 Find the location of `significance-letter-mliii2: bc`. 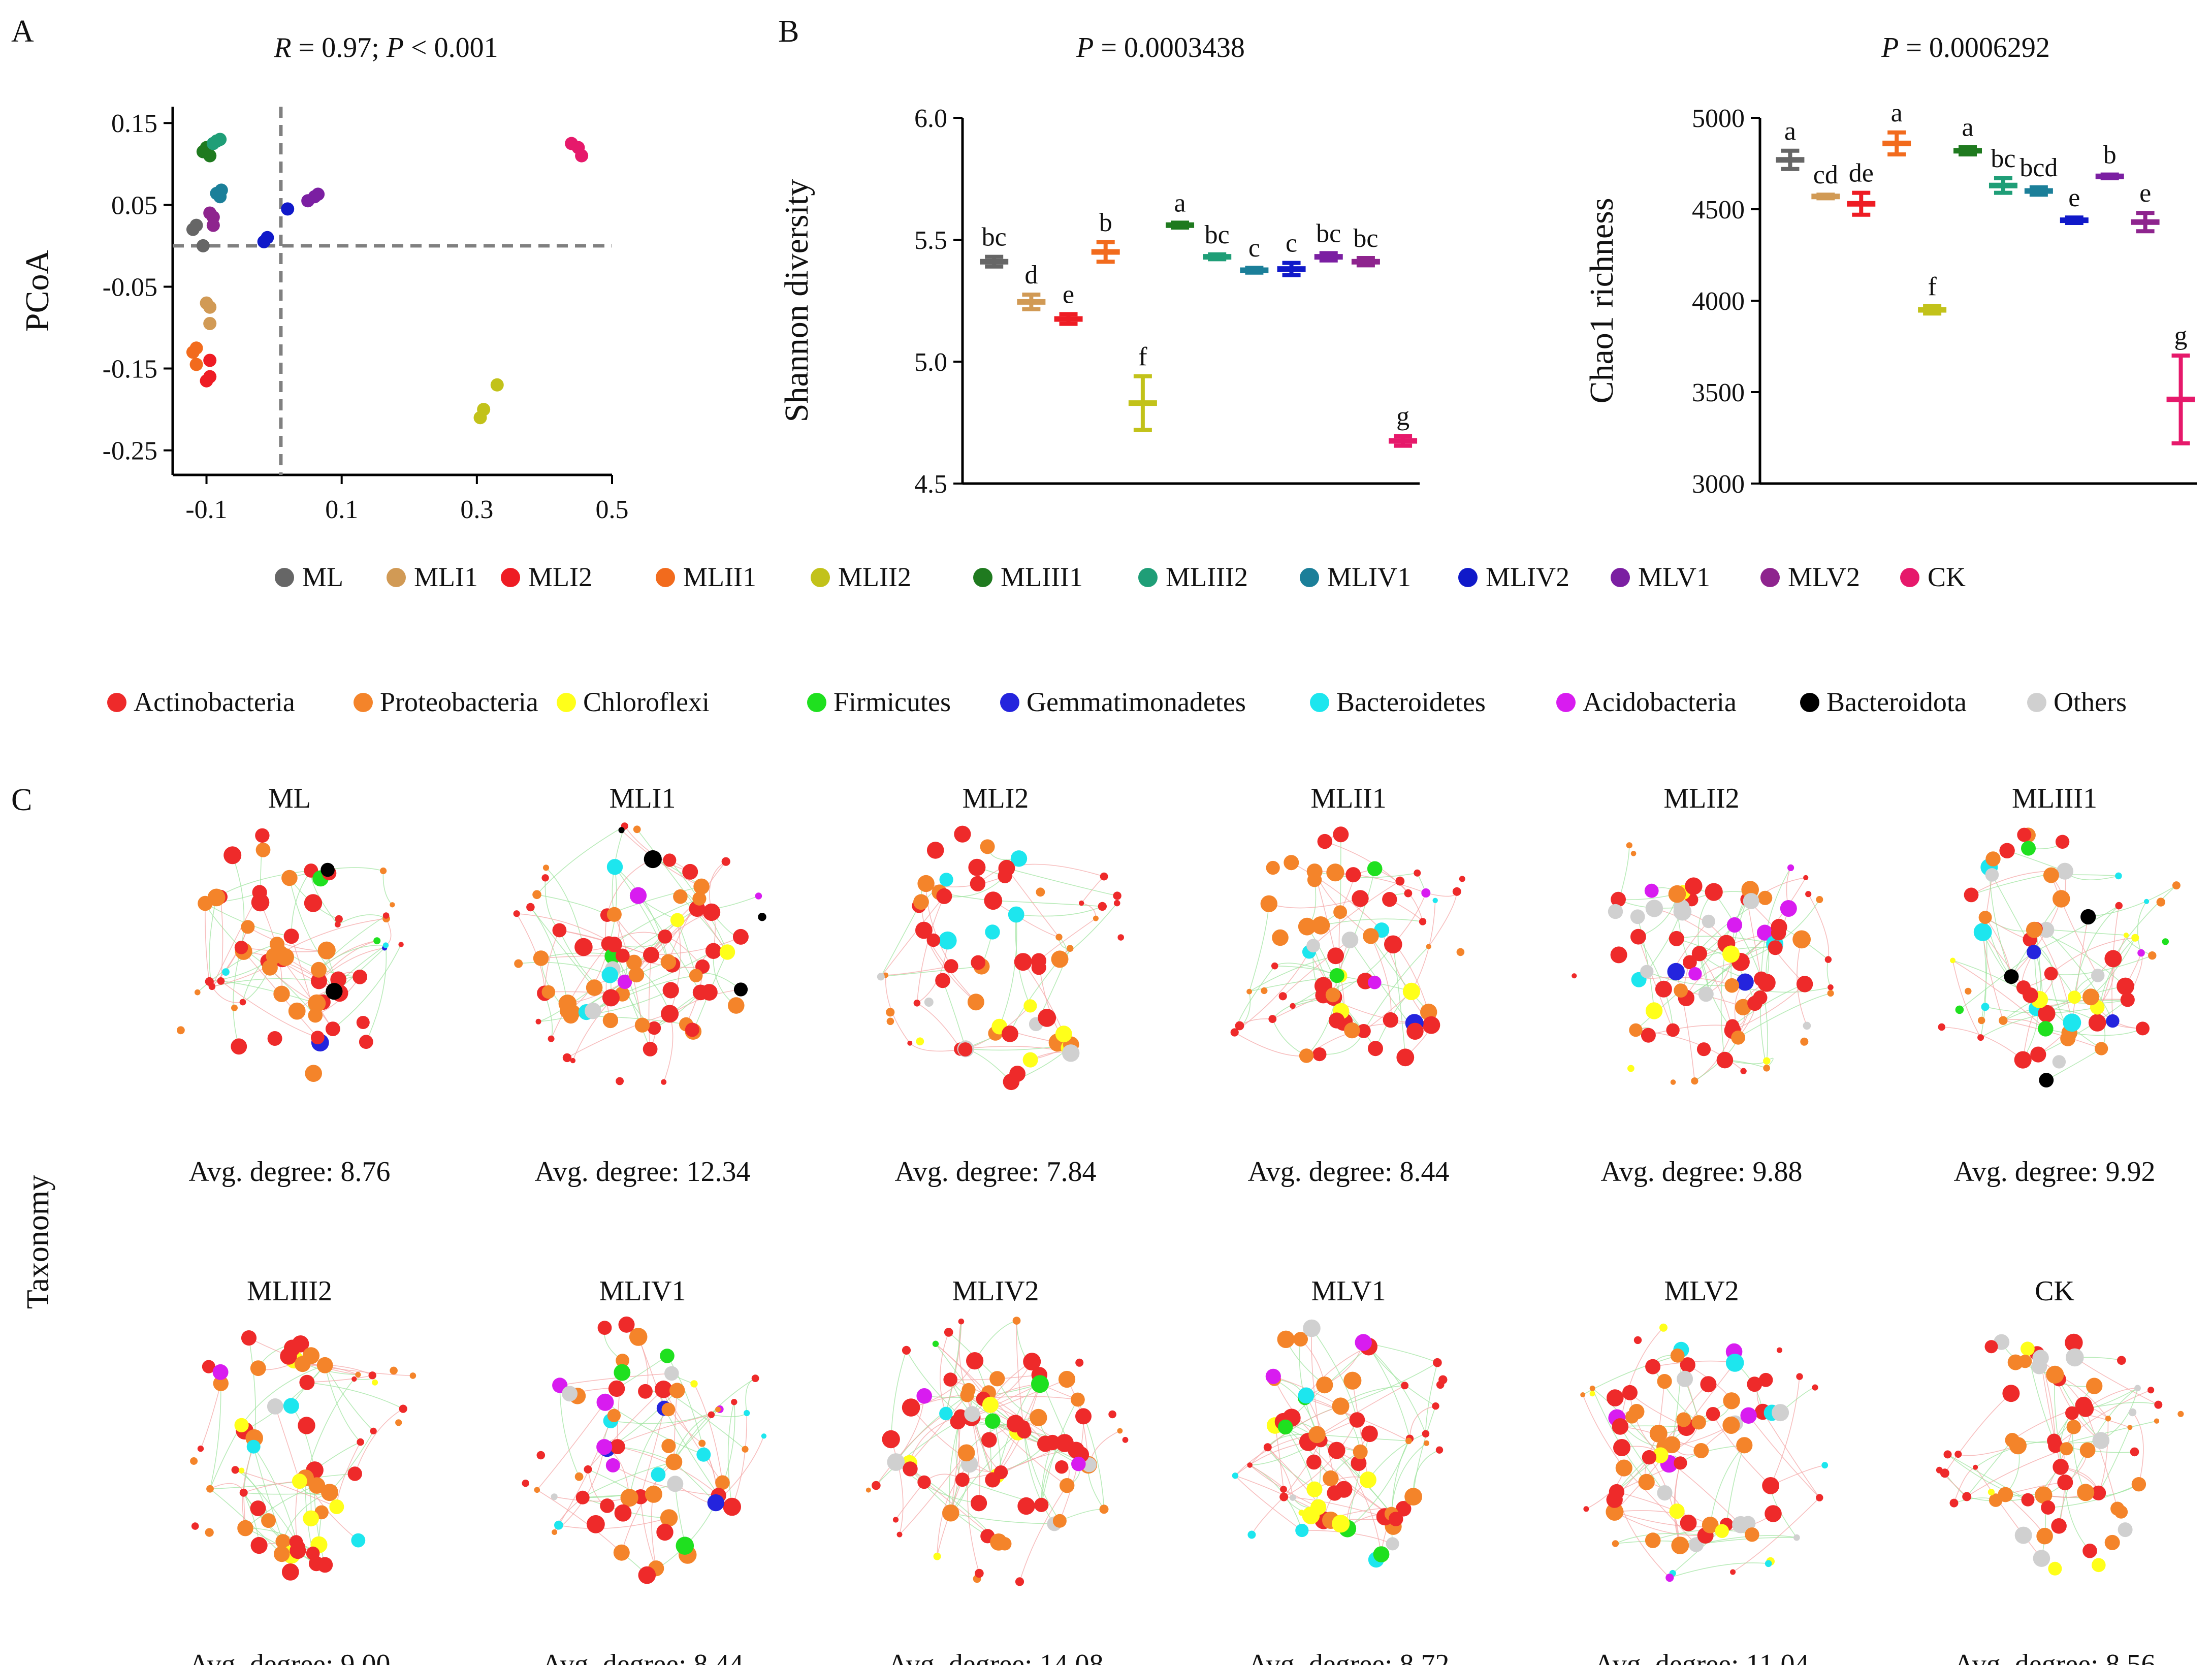

significance-letter-mliii2: bc is located at coordinates (1217, 234).